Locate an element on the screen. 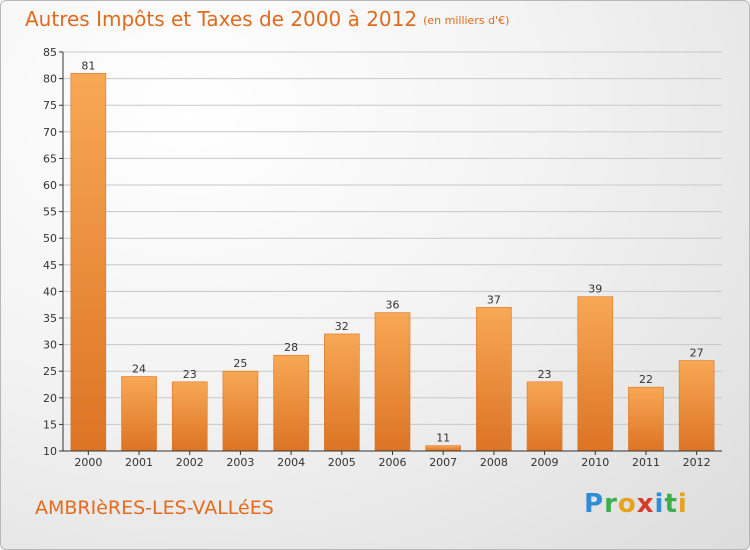  y-tick-label: 10 is located at coordinates (50, 451).